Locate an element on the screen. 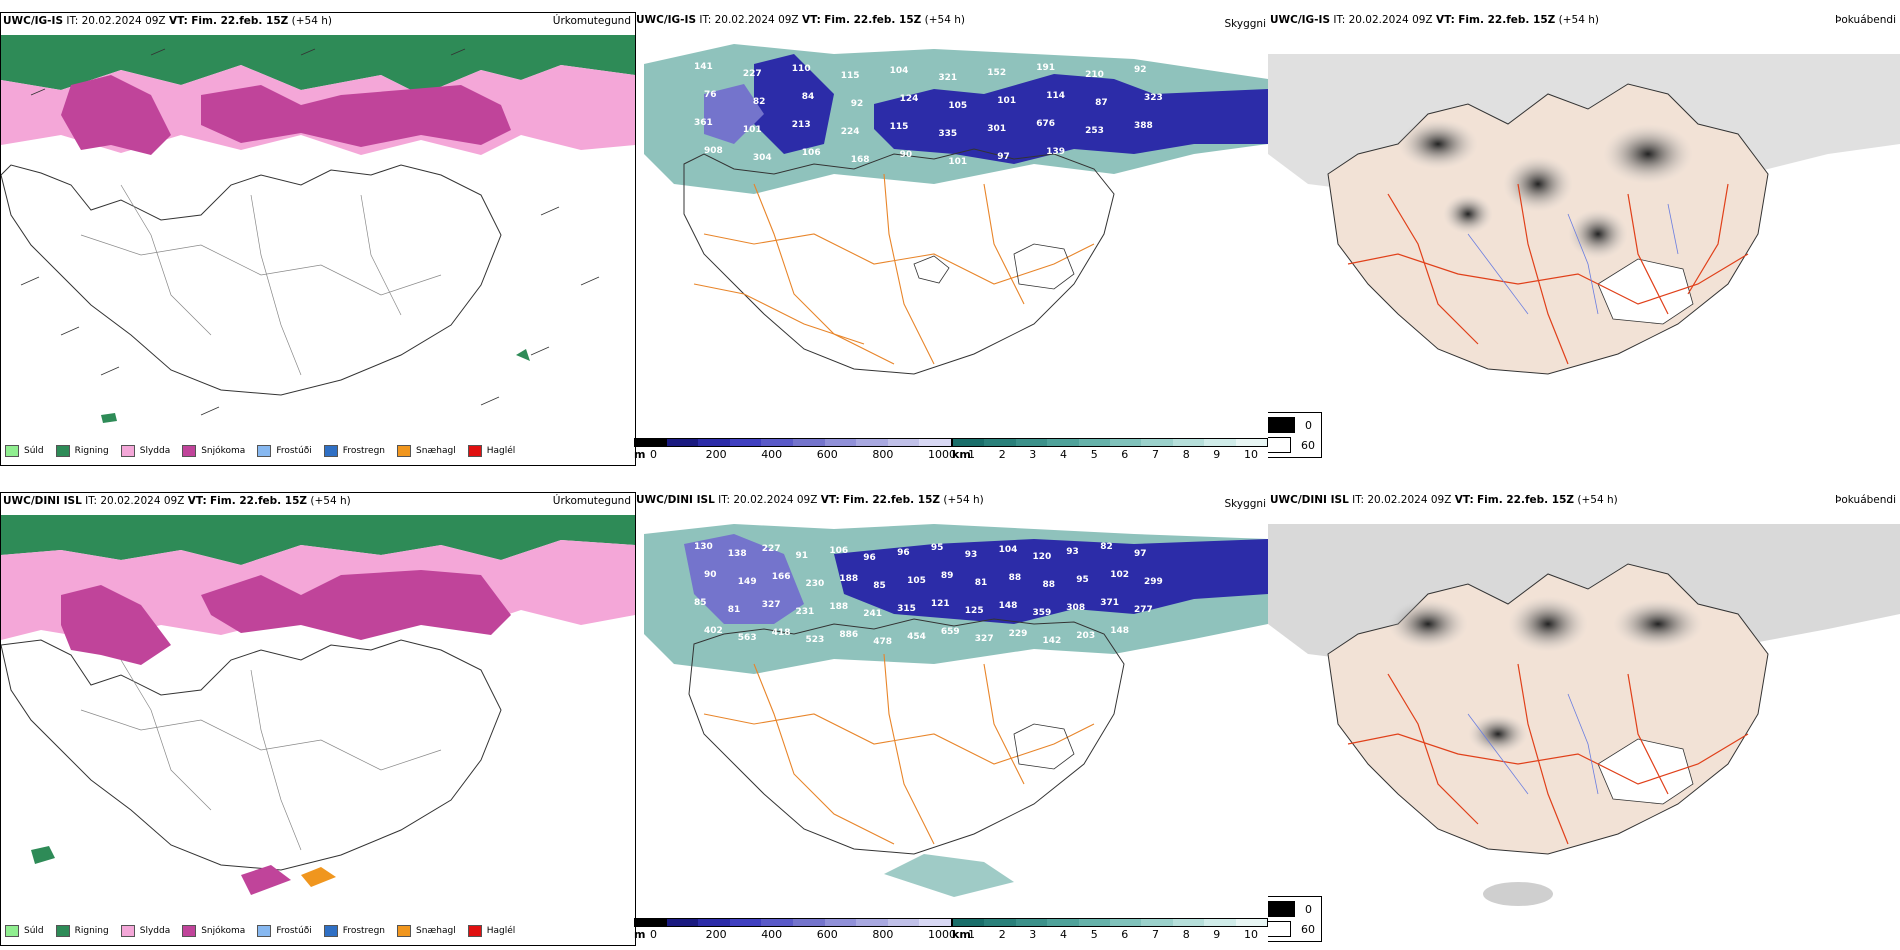  cloud-base-label: 76 is located at coordinates (710, 95).